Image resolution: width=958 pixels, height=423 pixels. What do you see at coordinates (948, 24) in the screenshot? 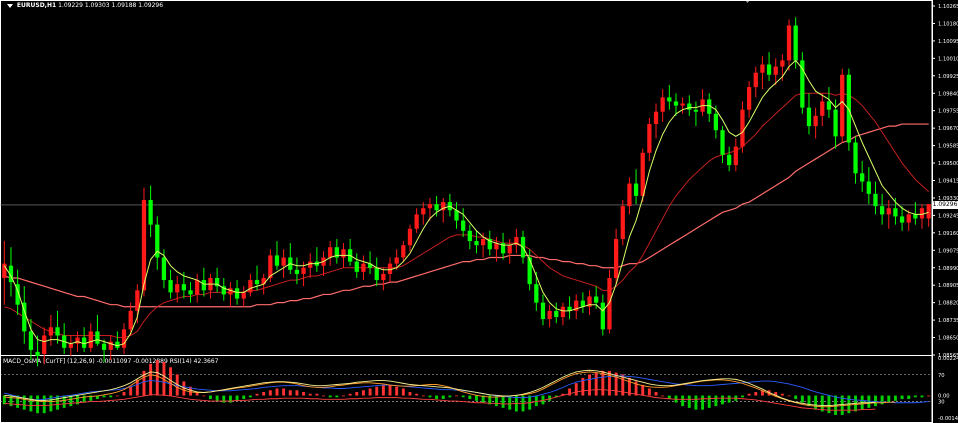
I see `price-axis-label: 1.10180` at bounding box center [948, 24].